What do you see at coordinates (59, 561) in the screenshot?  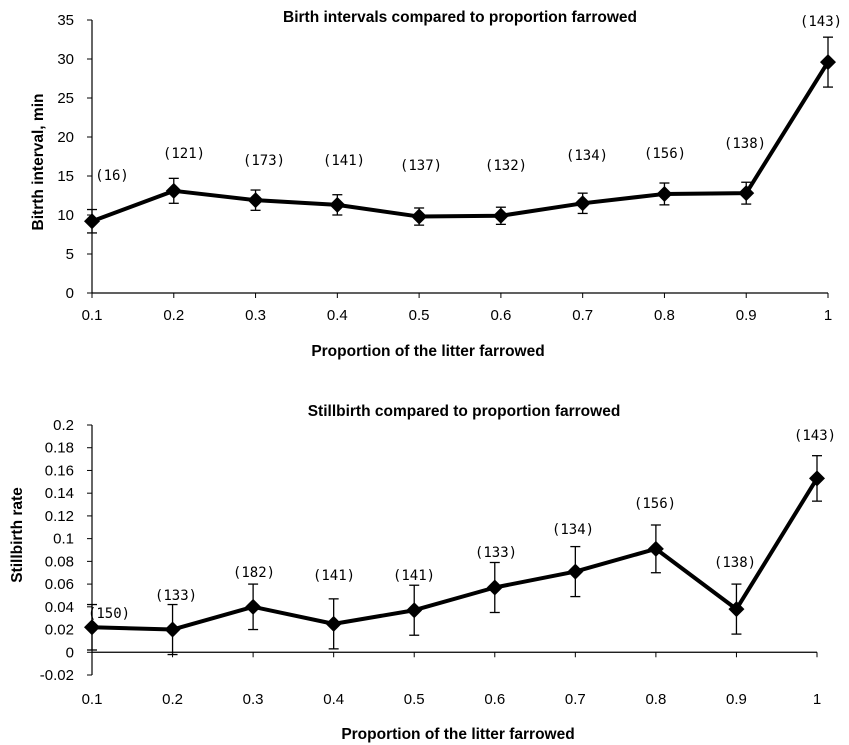 I see `y-tick-label: 0.08` at bounding box center [59, 561].